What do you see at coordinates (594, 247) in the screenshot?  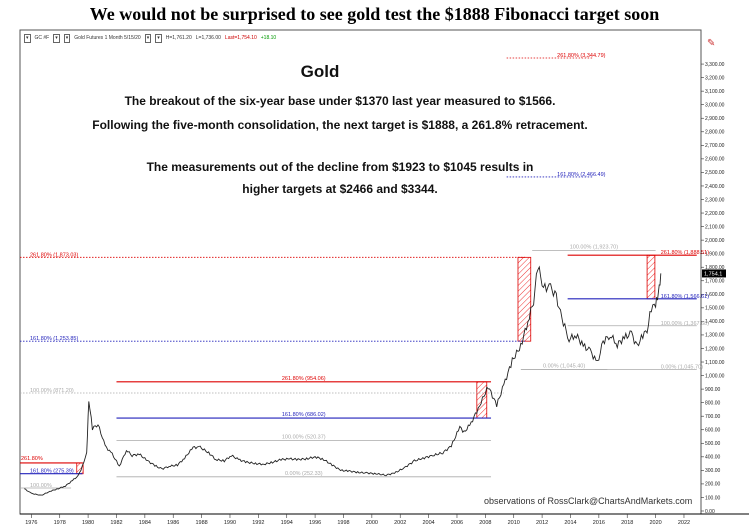 I see `fib-level-label: 100.00% (1,923.70)` at bounding box center [594, 247].